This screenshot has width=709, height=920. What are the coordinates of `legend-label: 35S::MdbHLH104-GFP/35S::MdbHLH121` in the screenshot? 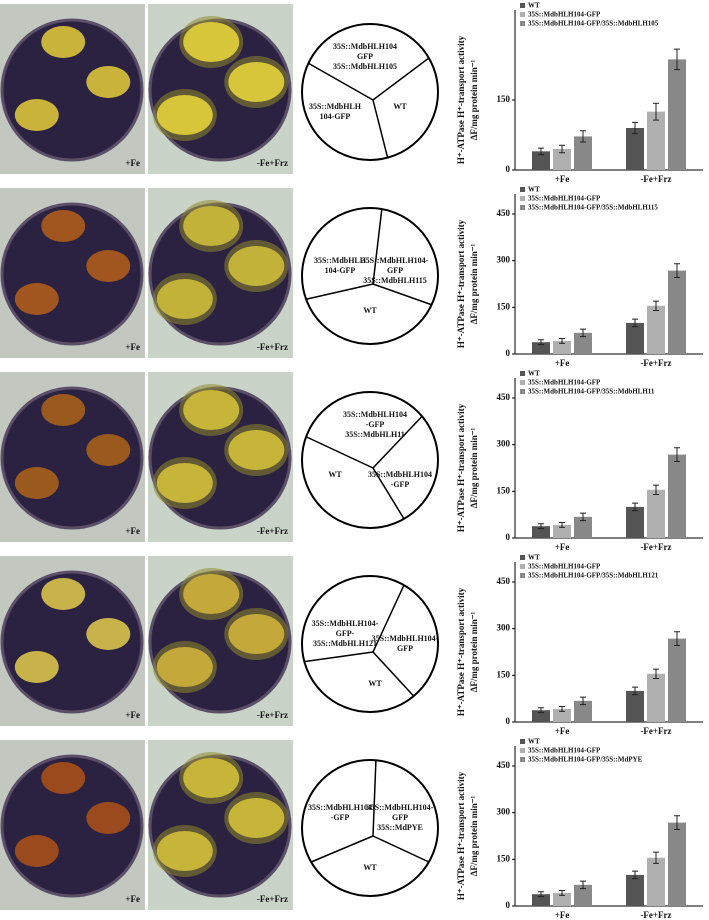 It's located at (593, 576).